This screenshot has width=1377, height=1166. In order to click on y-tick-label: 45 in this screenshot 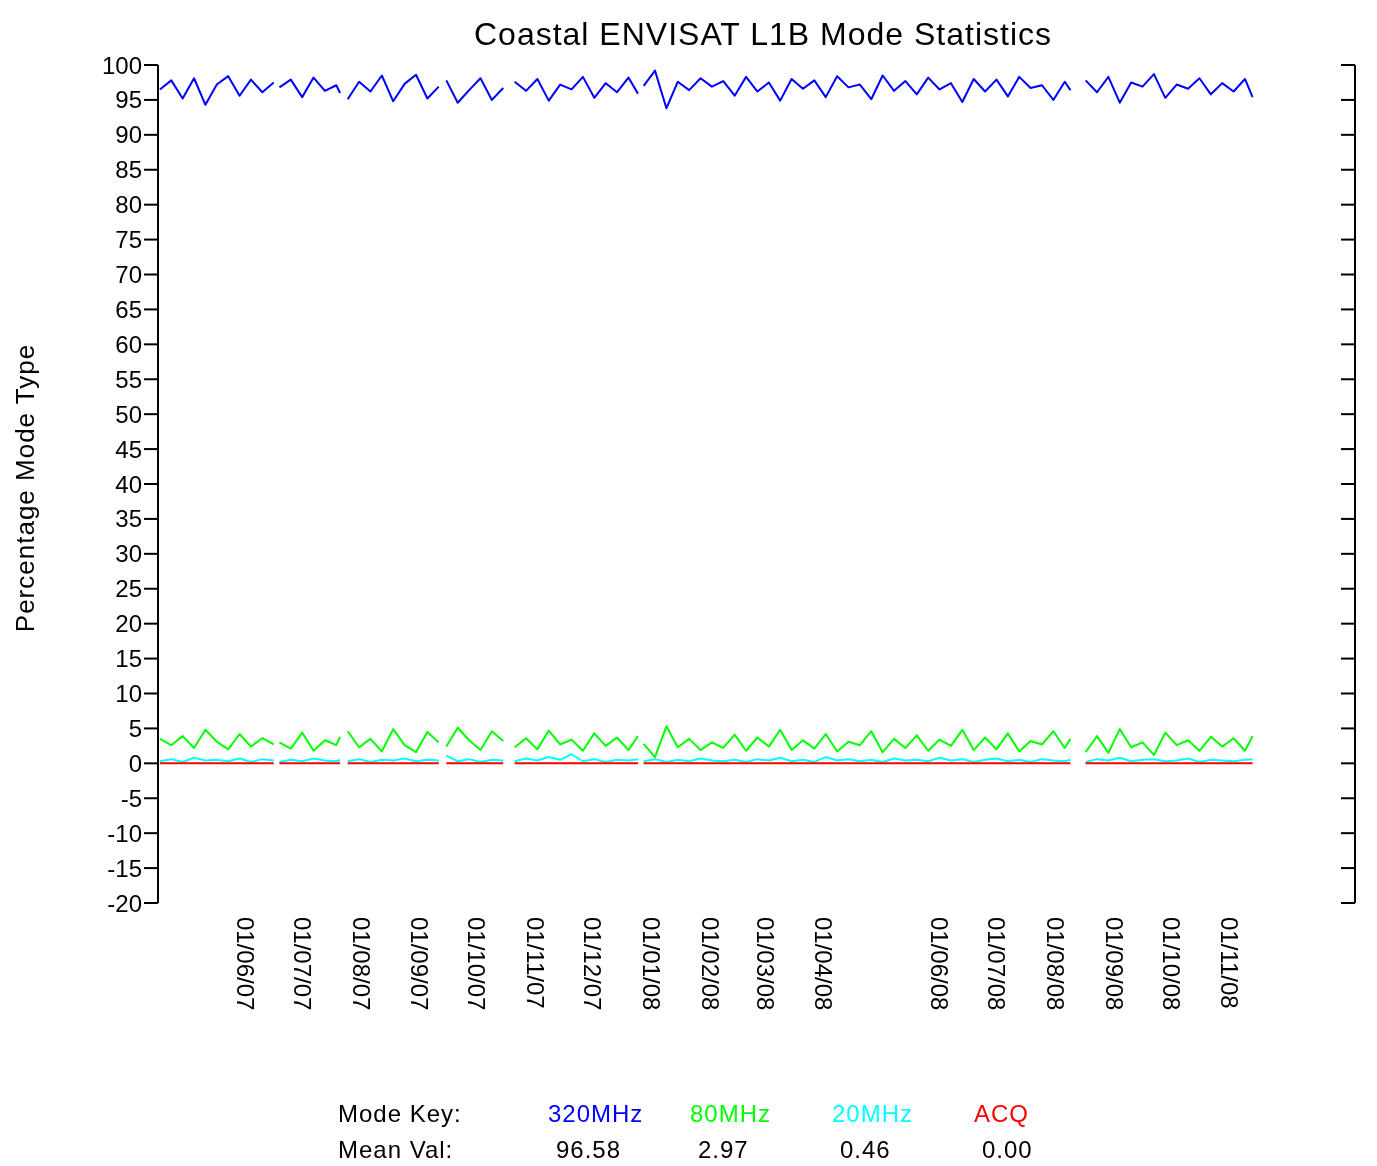, I will do `click(128, 449)`.